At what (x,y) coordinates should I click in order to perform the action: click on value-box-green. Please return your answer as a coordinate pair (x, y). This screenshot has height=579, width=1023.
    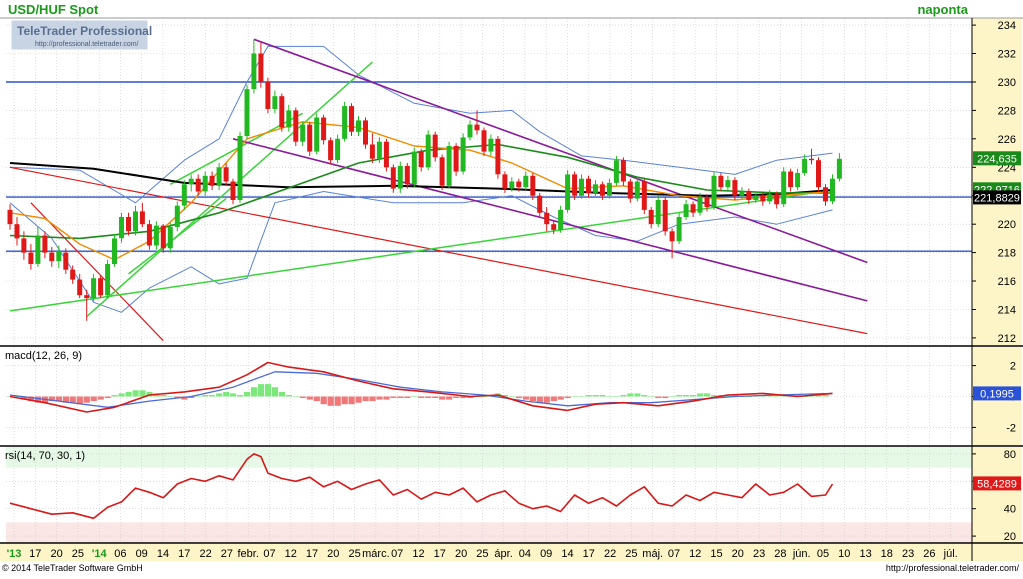
    Looking at the image, I should click on (997, 158).